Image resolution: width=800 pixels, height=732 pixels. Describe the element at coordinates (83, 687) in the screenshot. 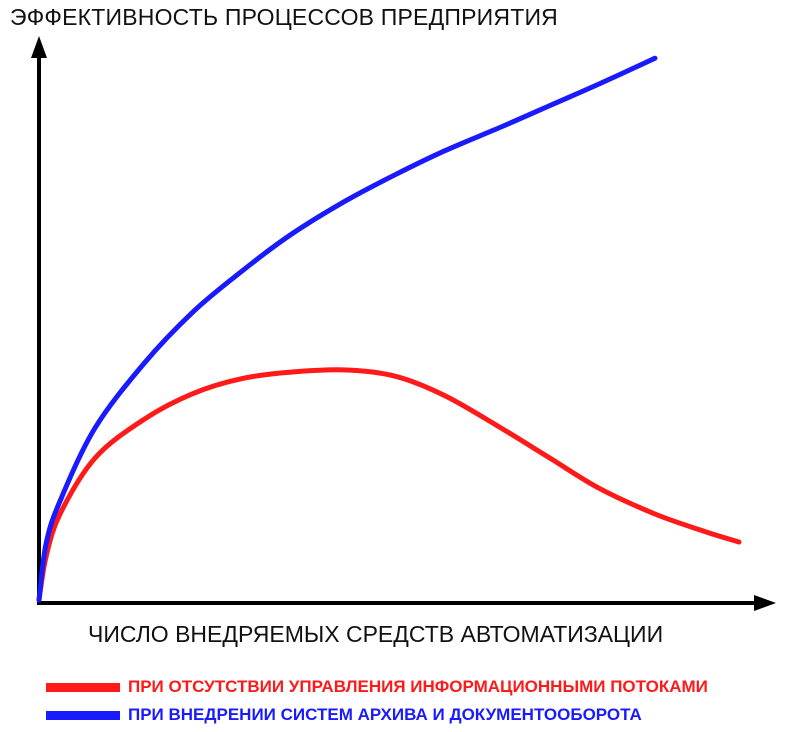

I see `legend-swatch-red` at that location.